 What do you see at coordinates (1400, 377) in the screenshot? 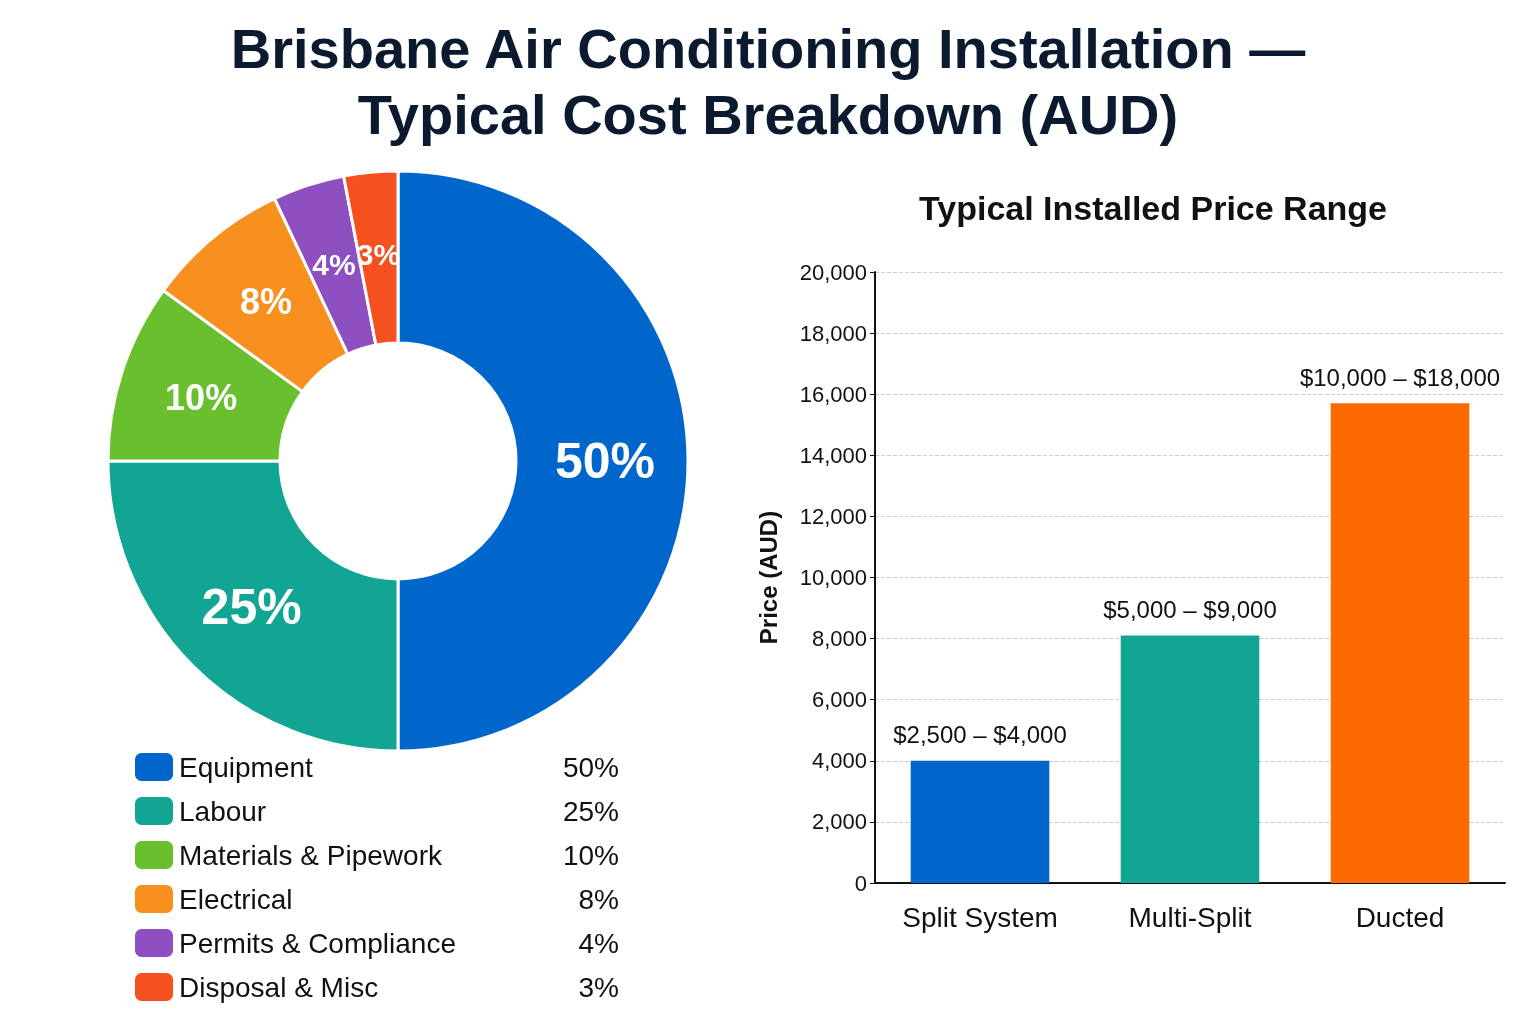
I see `annotation: $10,000 – $18,000` at bounding box center [1400, 377].